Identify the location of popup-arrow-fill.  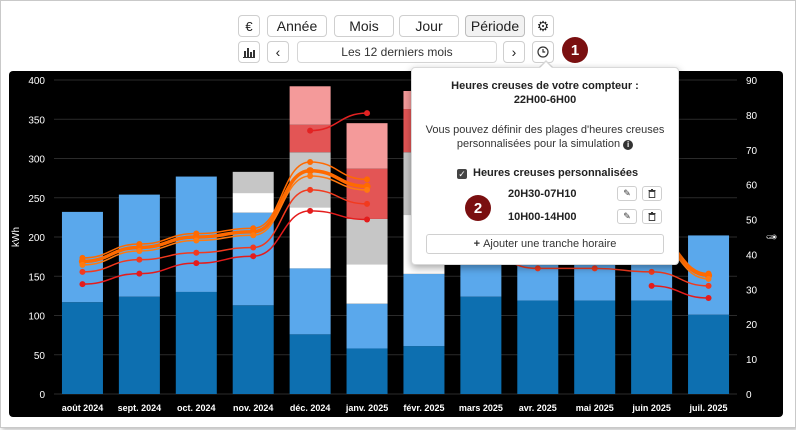
(546, 65).